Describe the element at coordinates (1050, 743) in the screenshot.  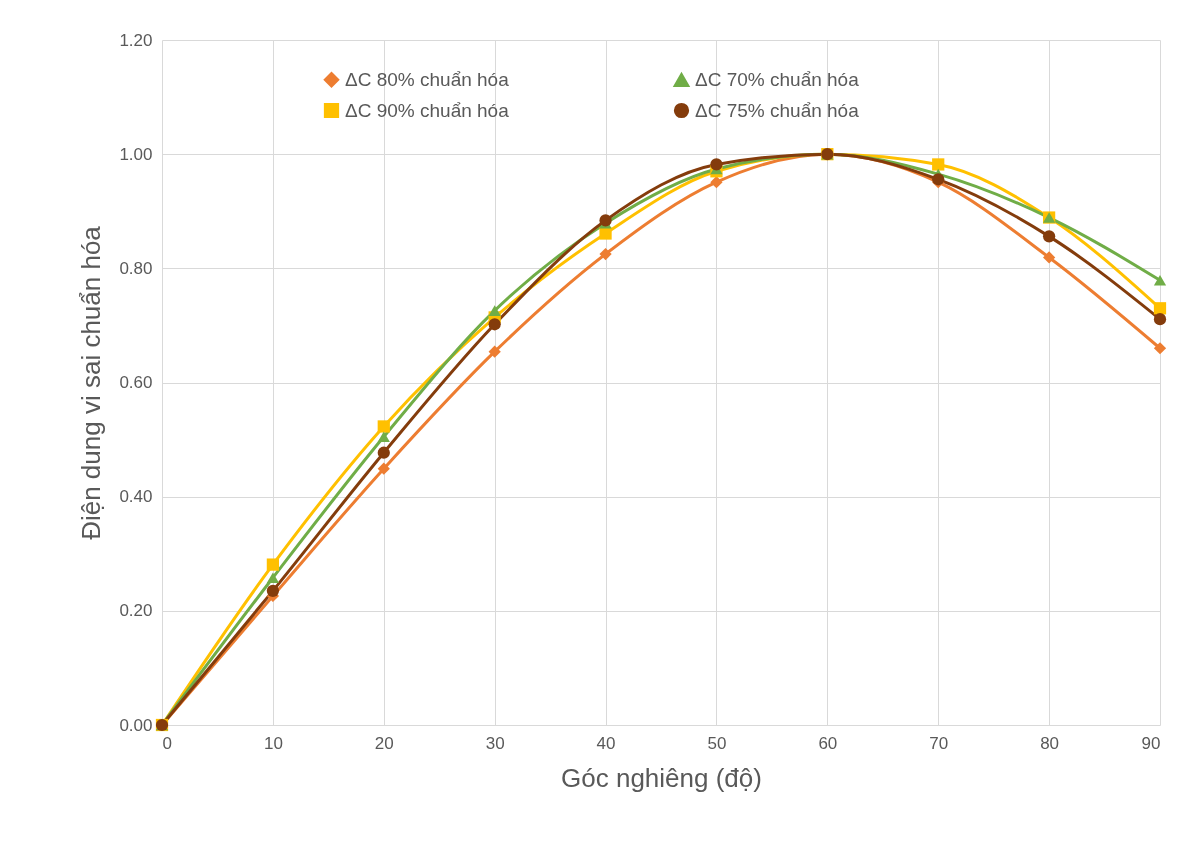
I see `x-tick-label: 80` at that location.